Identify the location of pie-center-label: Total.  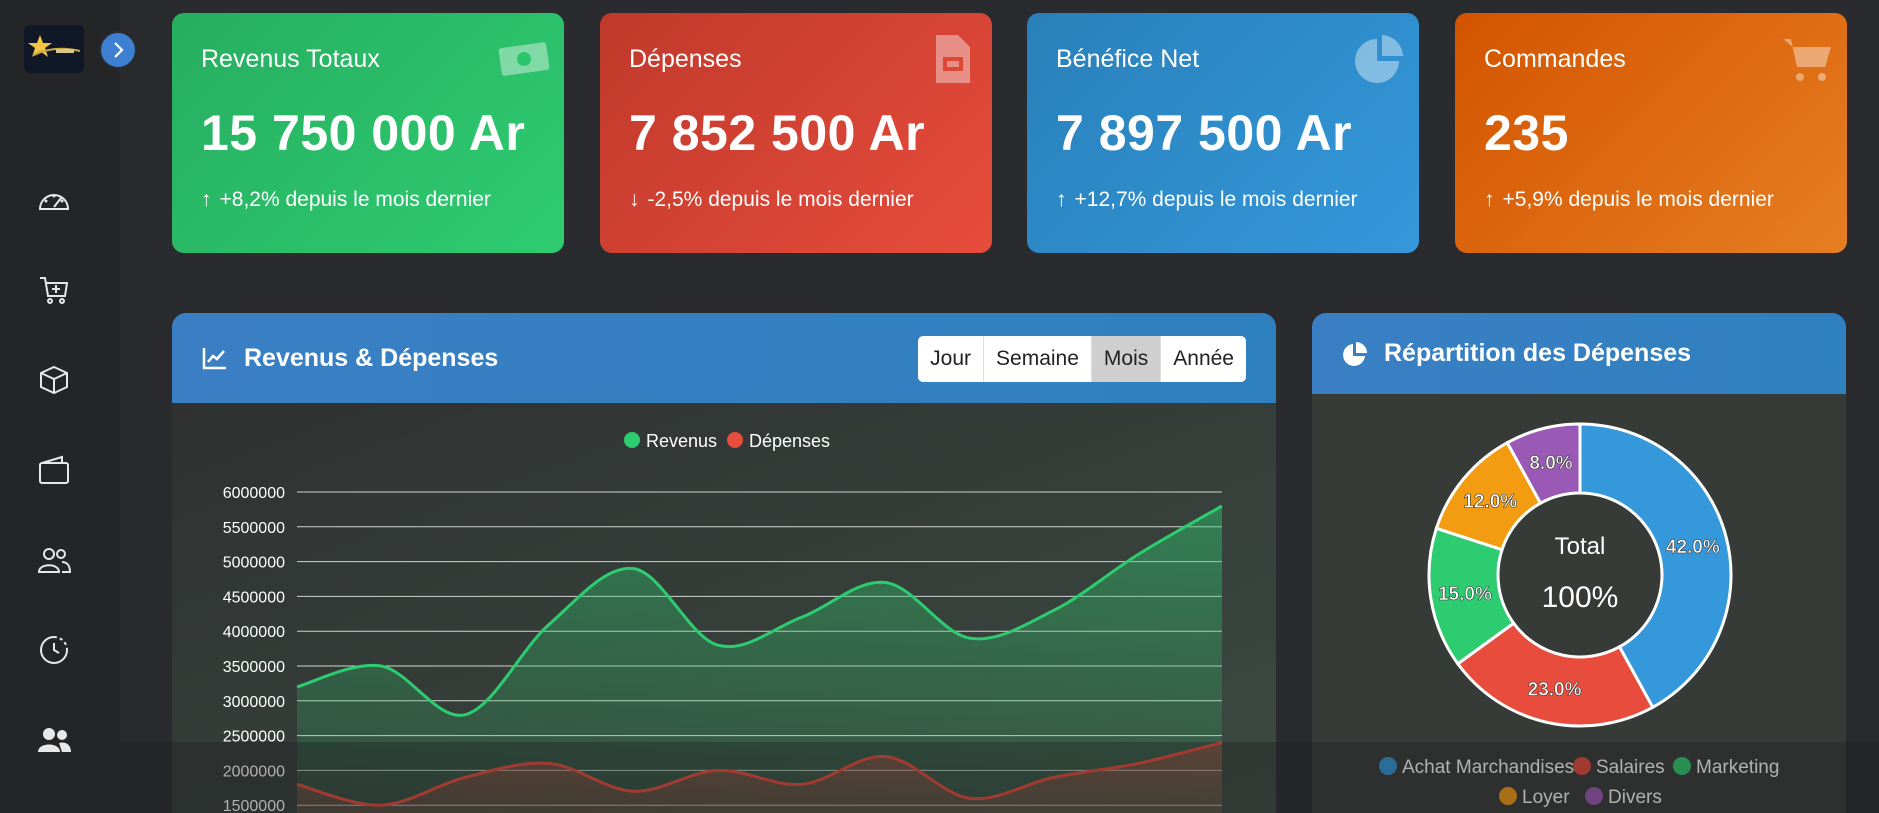
(1580, 546).